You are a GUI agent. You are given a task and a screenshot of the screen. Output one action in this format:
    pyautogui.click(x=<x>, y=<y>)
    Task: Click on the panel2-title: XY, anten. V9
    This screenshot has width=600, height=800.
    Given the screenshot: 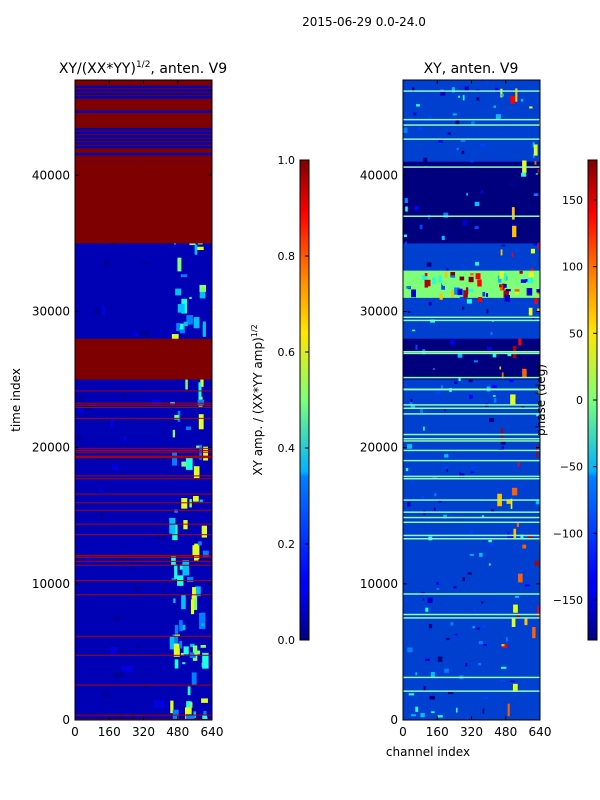 What is the action you would take?
    pyautogui.click(x=471, y=69)
    